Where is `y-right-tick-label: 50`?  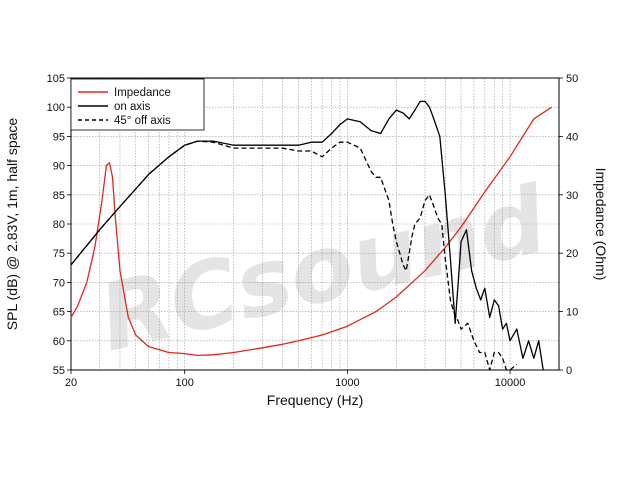 y-right-tick-label: 50 is located at coordinates (572, 79).